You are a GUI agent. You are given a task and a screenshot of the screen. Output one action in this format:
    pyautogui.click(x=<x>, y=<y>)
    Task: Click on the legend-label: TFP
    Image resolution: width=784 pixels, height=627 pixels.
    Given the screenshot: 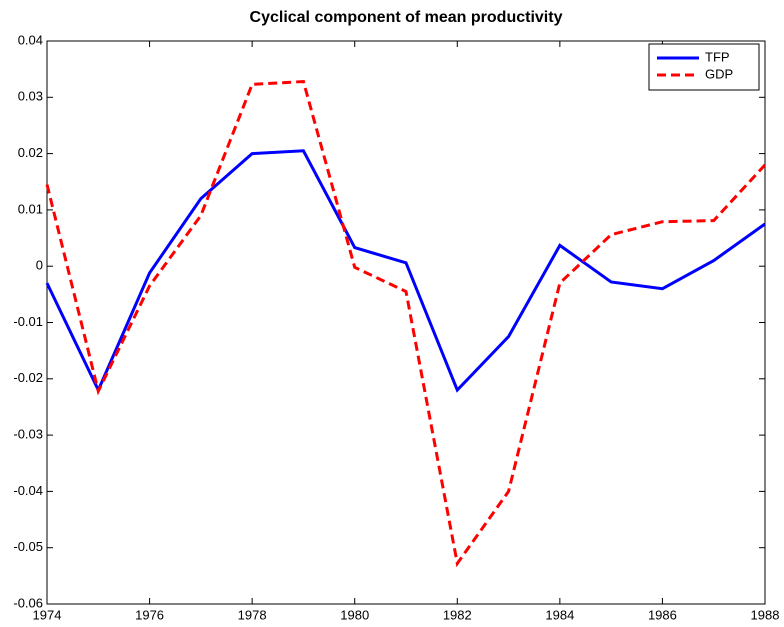 What is the action you would take?
    pyautogui.click(x=717, y=56)
    